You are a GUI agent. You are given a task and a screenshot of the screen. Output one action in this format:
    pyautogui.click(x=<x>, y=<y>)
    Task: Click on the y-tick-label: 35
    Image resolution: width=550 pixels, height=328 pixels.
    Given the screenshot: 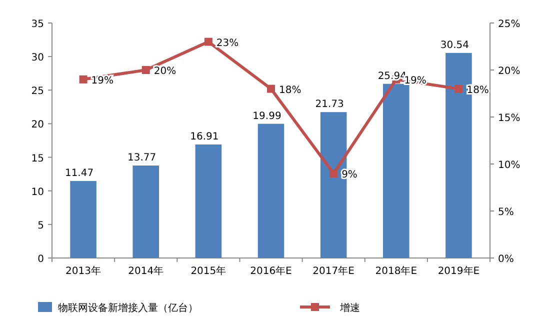 What is the action you would take?
    pyautogui.click(x=37, y=24)
    